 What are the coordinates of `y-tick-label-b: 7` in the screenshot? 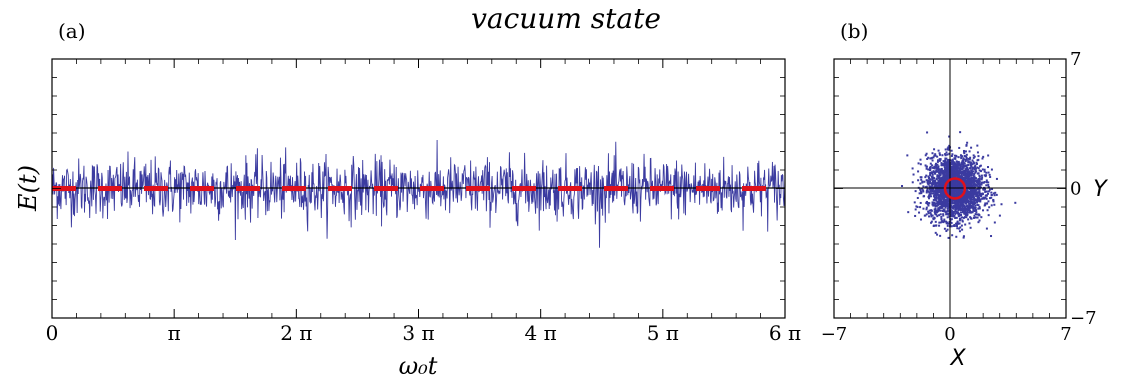 It's located at (1075, 59).